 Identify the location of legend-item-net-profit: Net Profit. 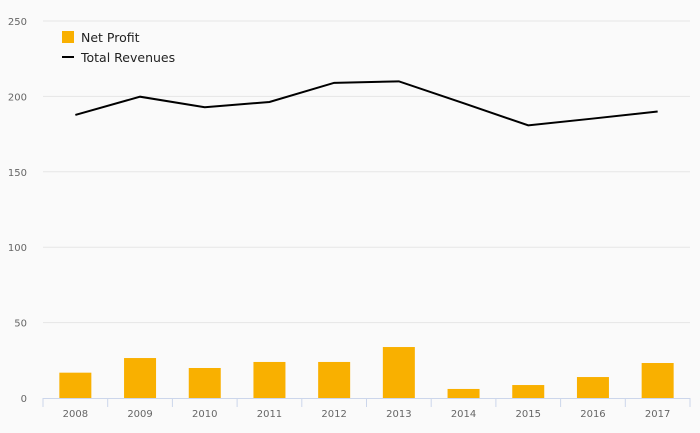
(118, 37).